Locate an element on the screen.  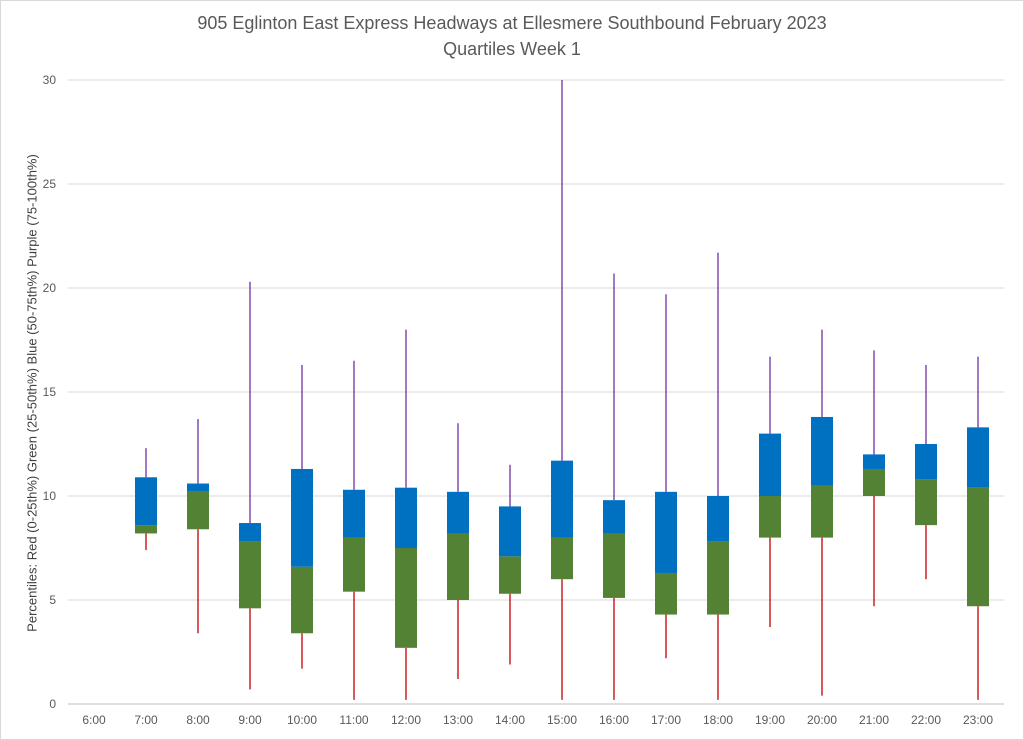
x-tick-label: 8:00 is located at coordinates (198, 720).